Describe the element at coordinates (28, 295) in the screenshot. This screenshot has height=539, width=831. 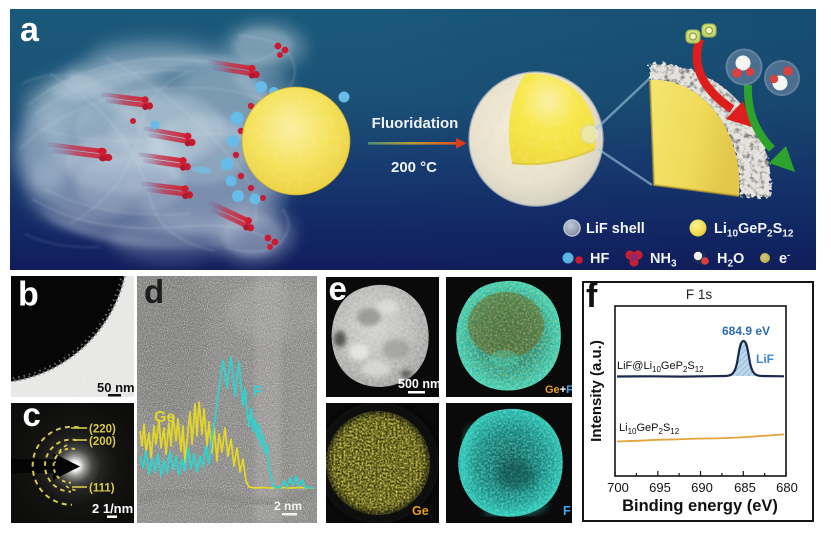
I see `svg-text: b` at that location.